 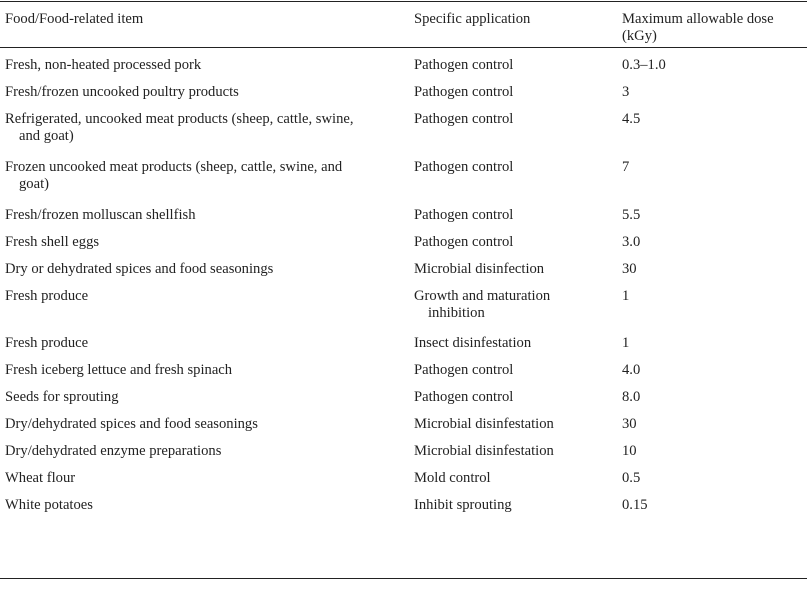 I want to click on cell-food-item: Fresh, non-heated processed pork, so click(x=103, y=65).